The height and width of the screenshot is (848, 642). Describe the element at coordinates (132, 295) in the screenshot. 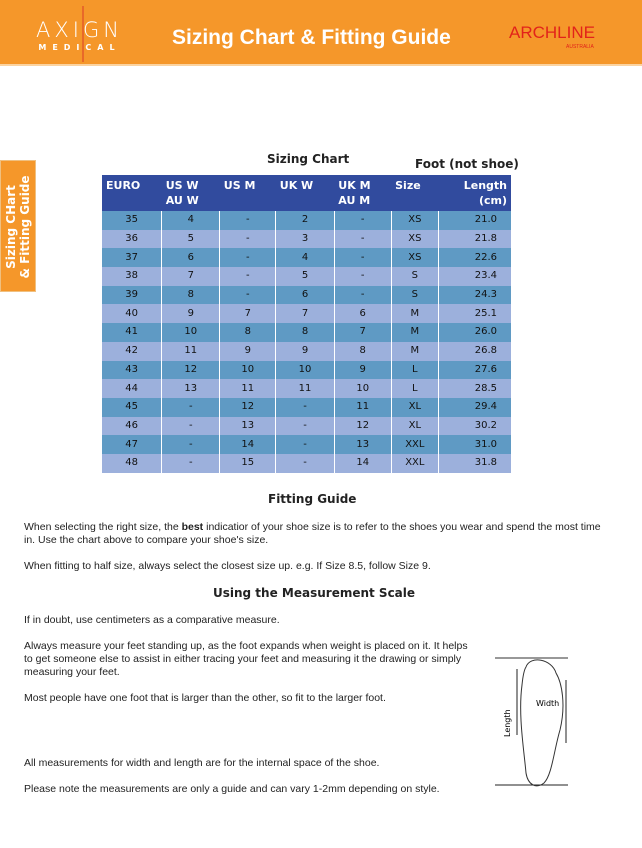

I see `table-cell: 39` at that location.